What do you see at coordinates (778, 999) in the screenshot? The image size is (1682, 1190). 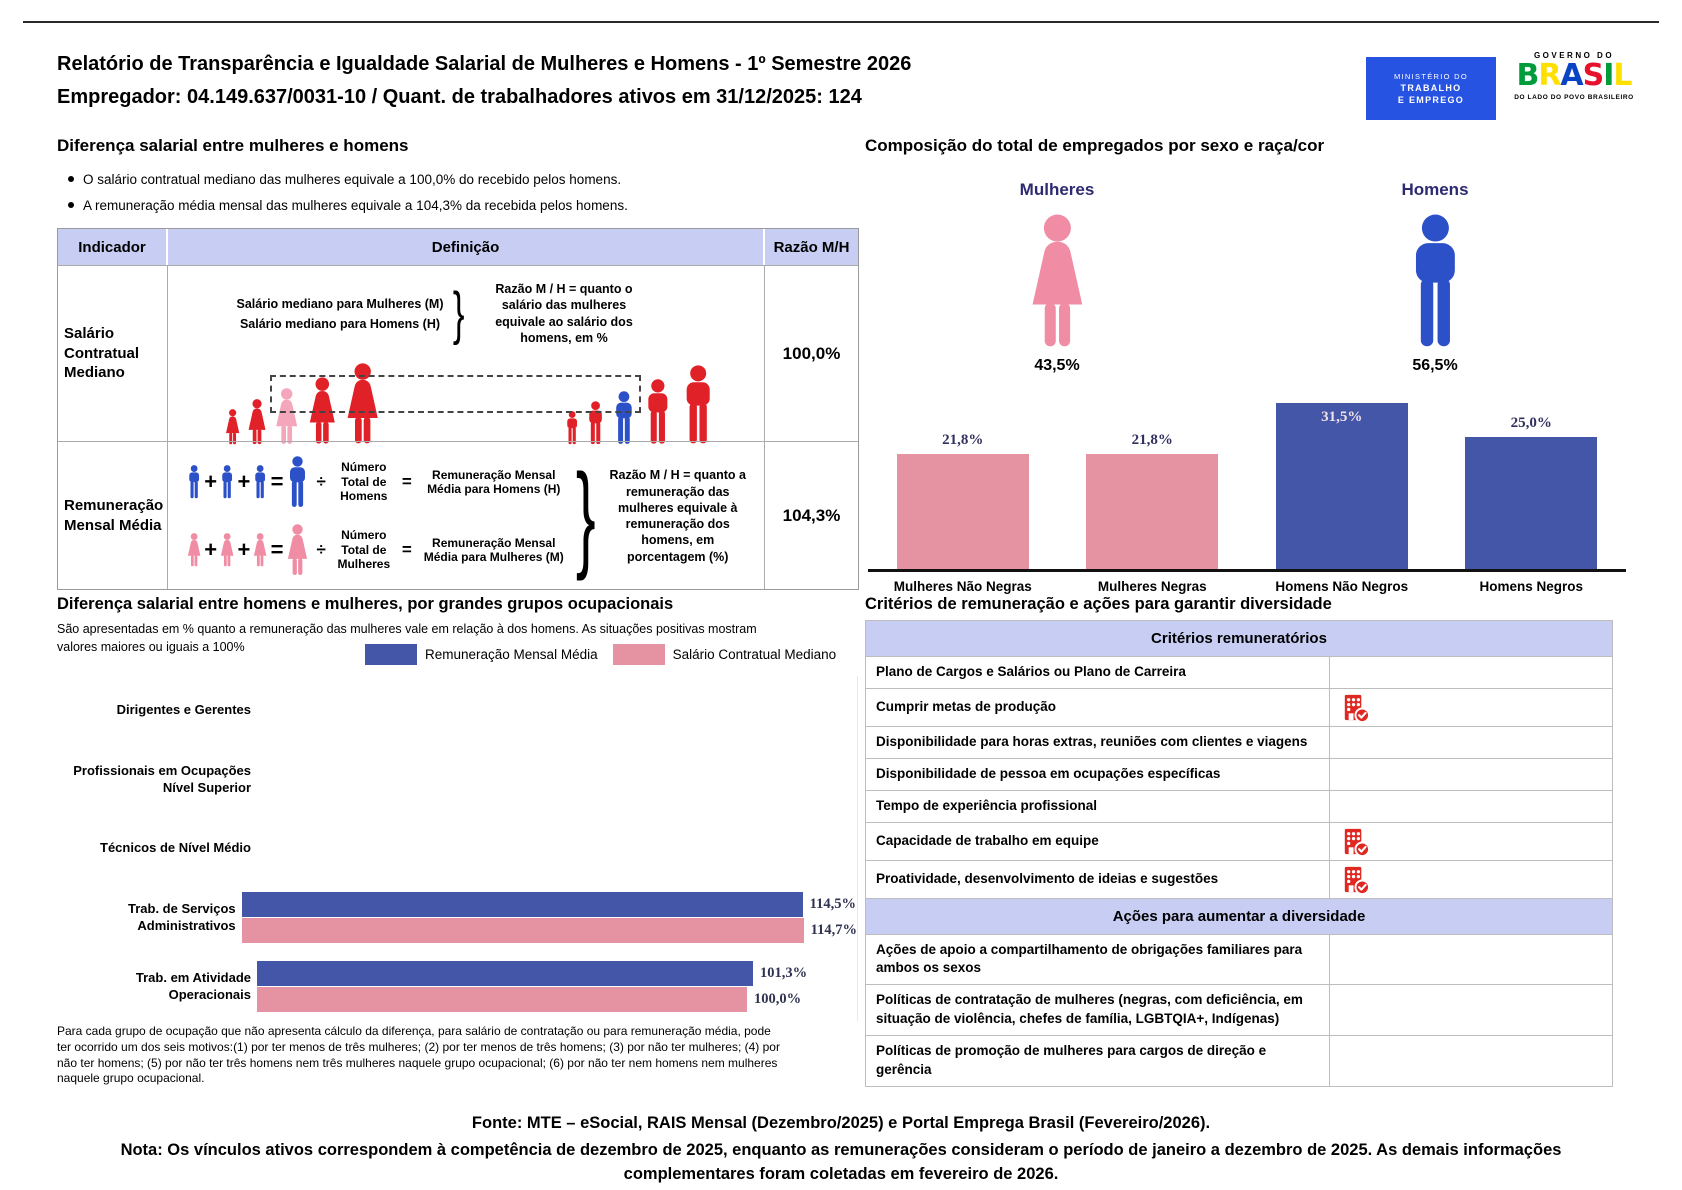 I see `bar-value-label: 100,0%` at bounding box center [778, 999].